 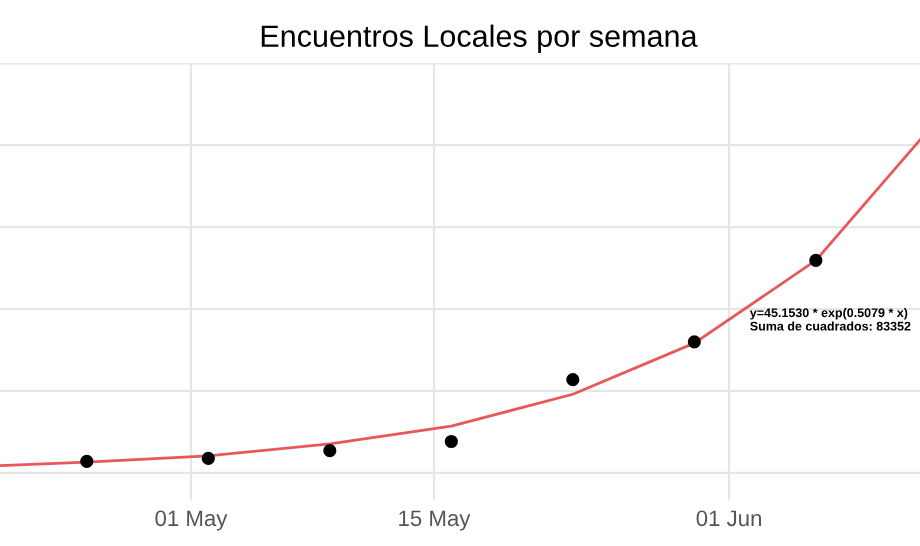 I want to click on chart-title: Encuentros Locales por semana, so click(x=479, y=39).